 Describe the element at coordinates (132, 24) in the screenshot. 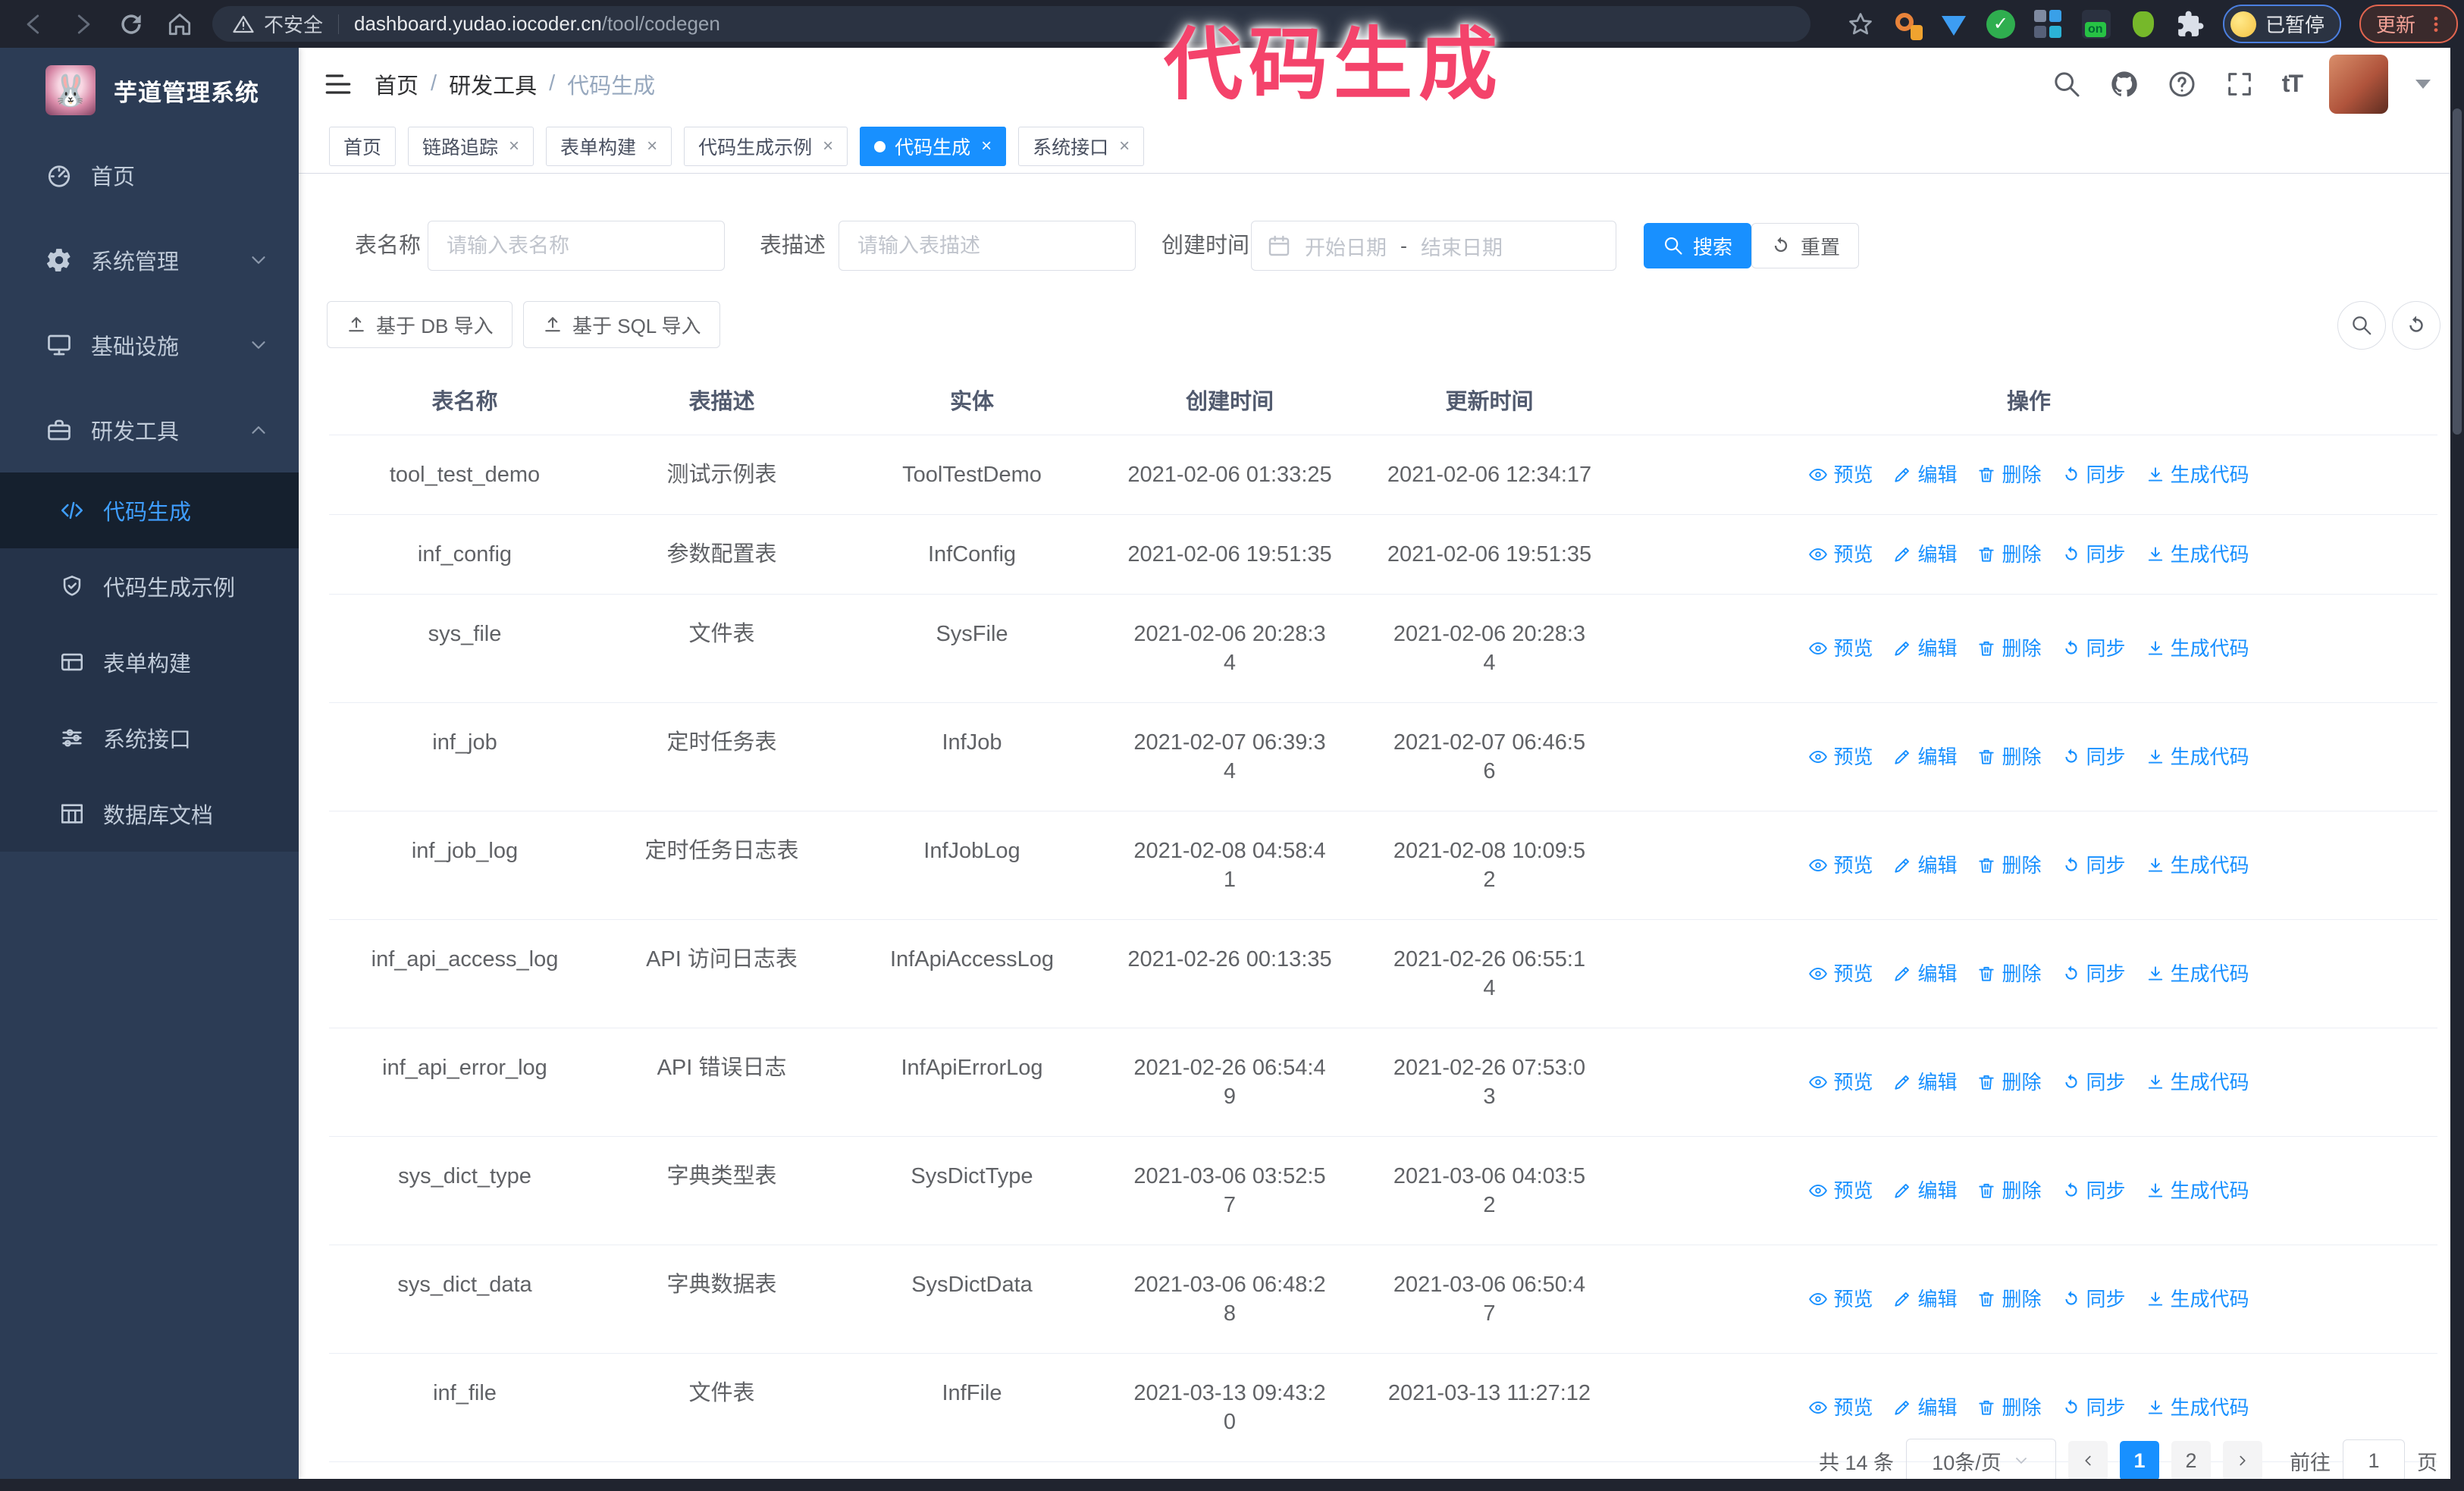

I see `browser-reload-icon` at that location.